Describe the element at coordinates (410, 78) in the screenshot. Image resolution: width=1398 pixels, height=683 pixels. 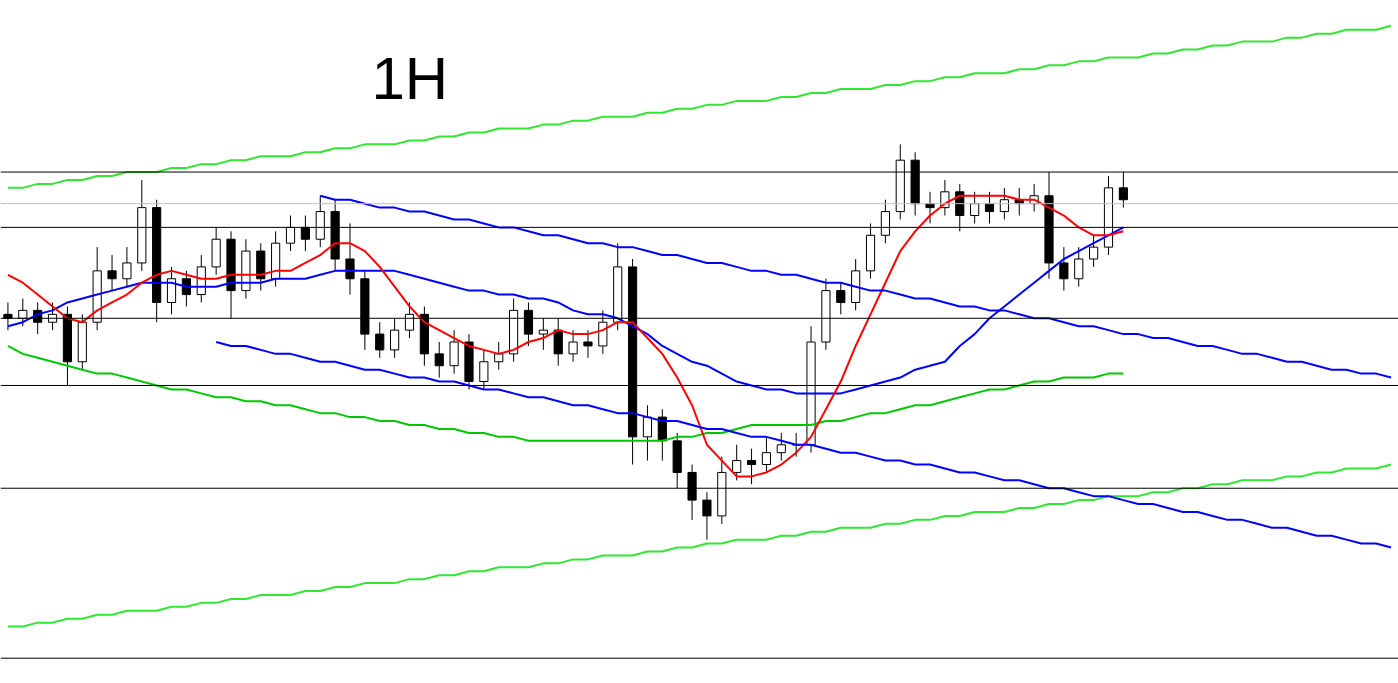
I see `text: 1H` at that location.